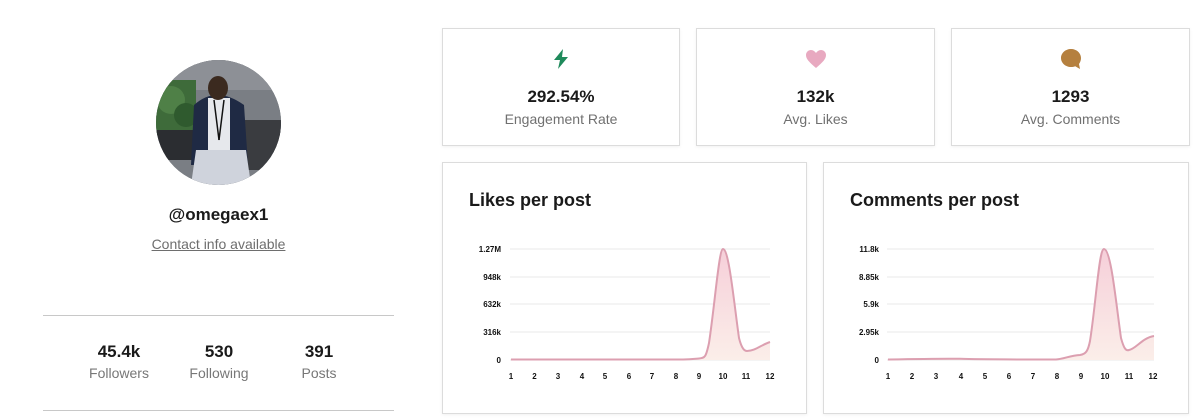 The image size is (1193, 420). Describe the element at coordinates (1070, 96) in the screenshot. I see `avg-comments-value: 1293` at that location.